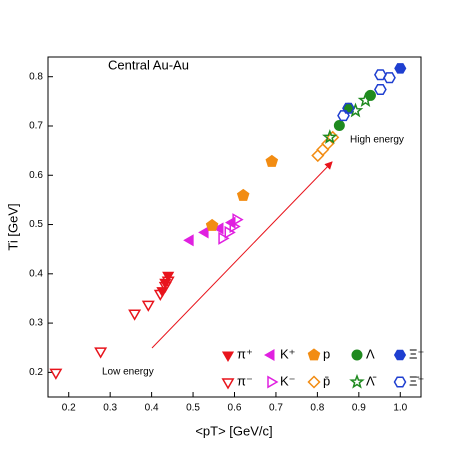 The image size is (467, 467). What do you see at coordinates (36, 224) in the screenshot?
I see `y-tick-label: 0.5` at bounding box center [36, 224].